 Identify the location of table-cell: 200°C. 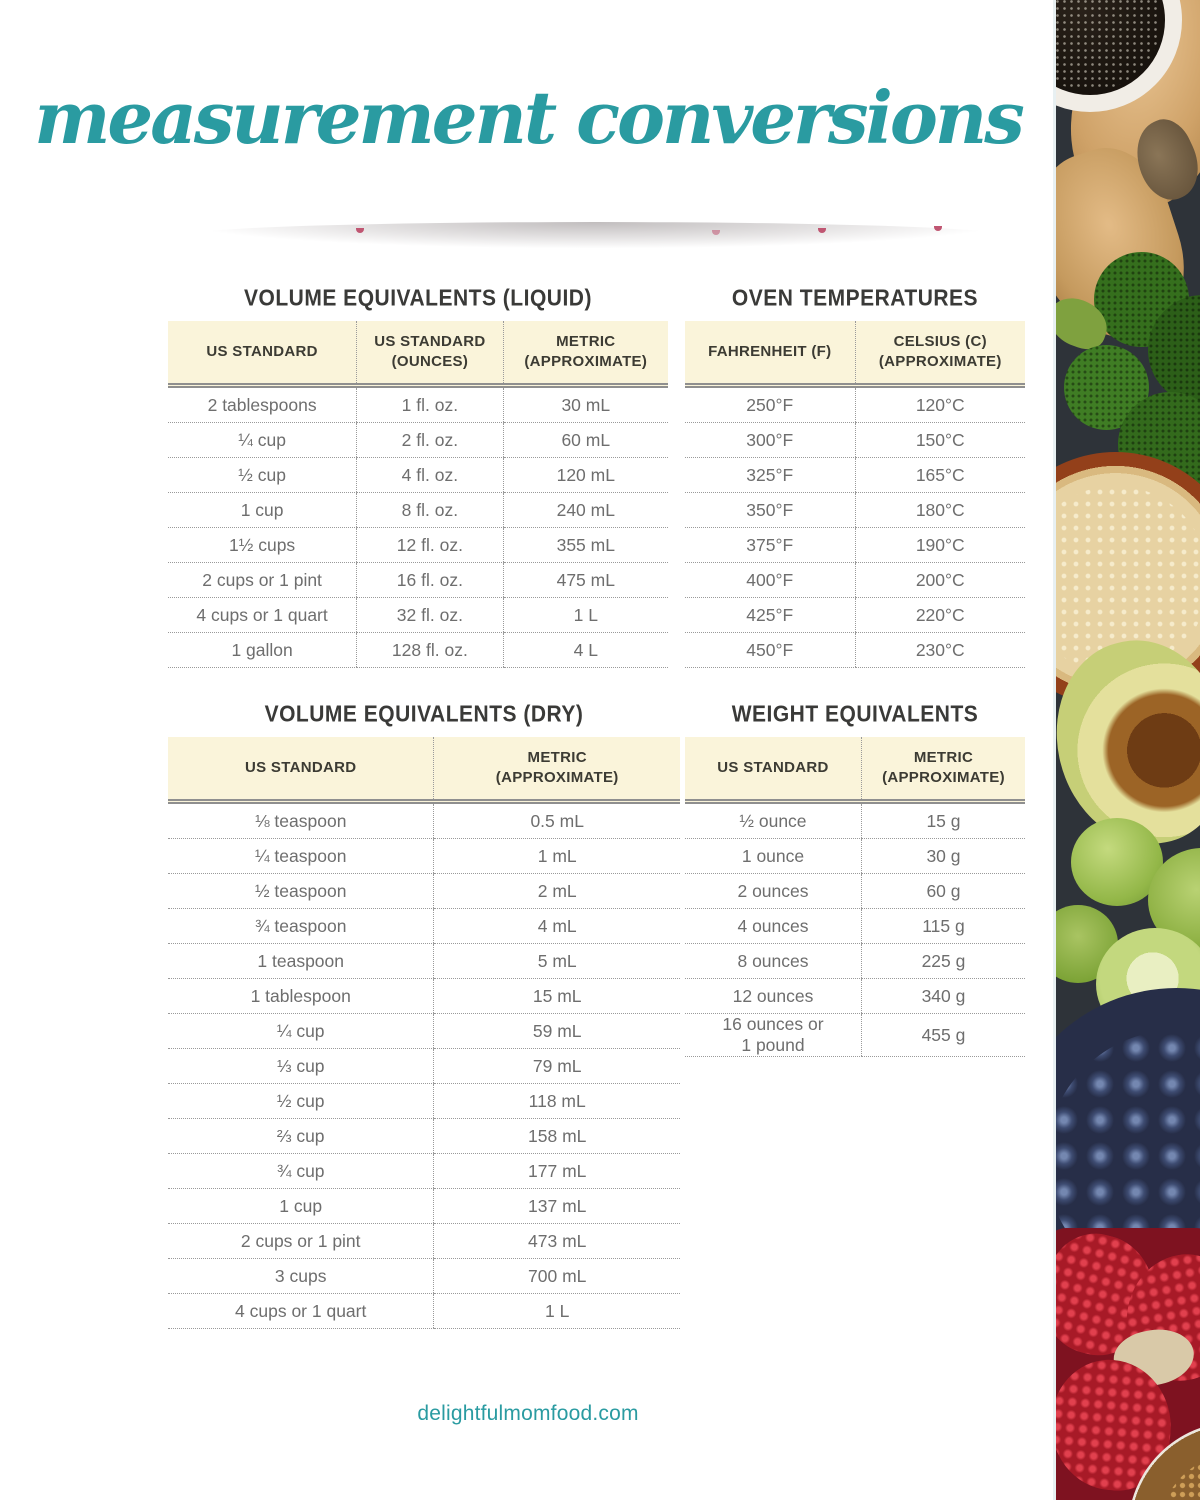
(939, 580).